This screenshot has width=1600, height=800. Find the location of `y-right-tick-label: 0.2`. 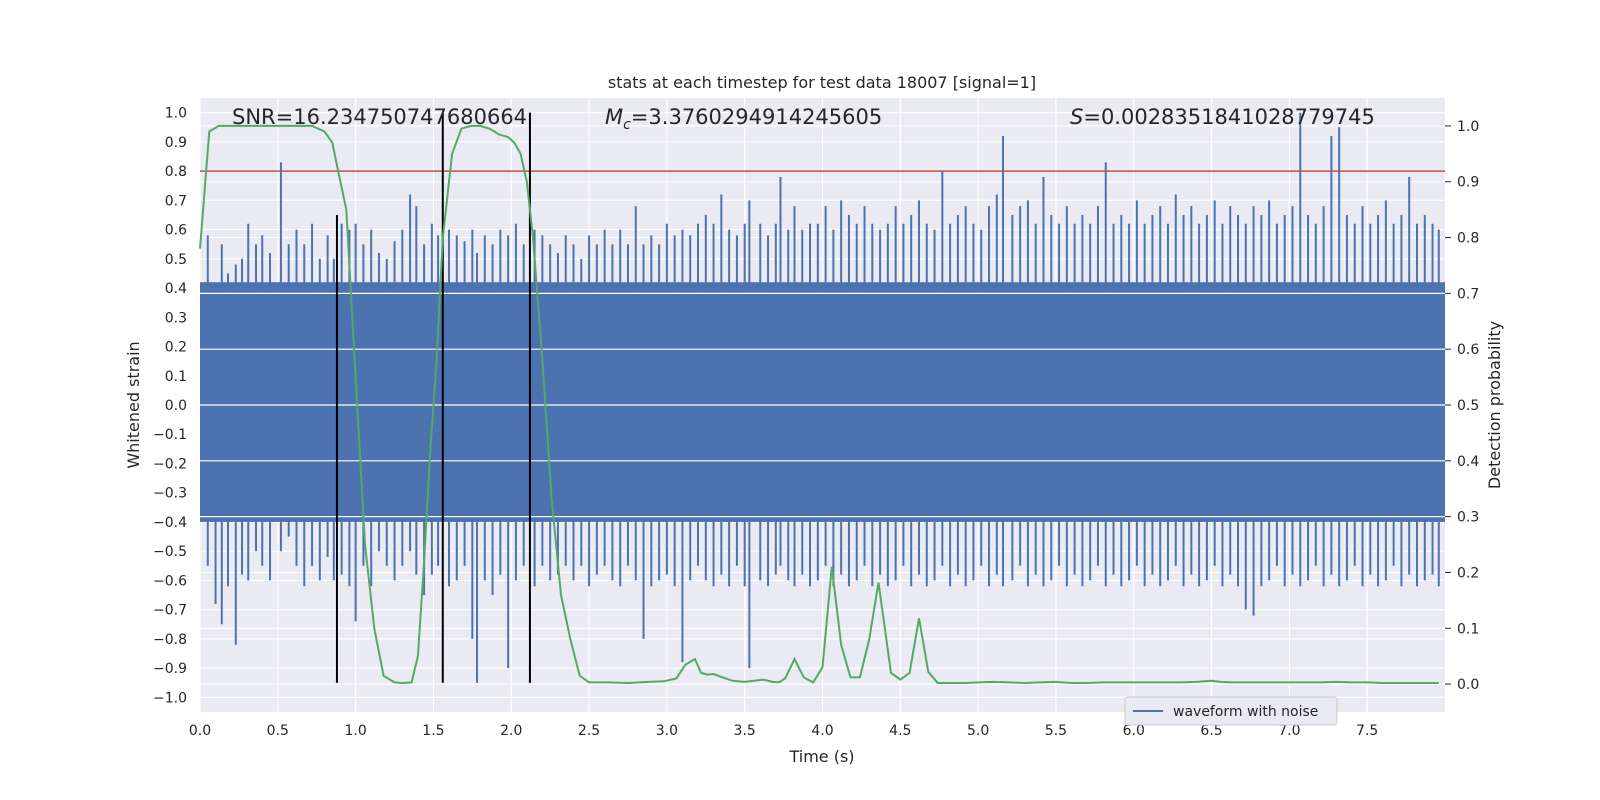

y-right-tick-label: 0.2 is located at coordinates (1468, 573).